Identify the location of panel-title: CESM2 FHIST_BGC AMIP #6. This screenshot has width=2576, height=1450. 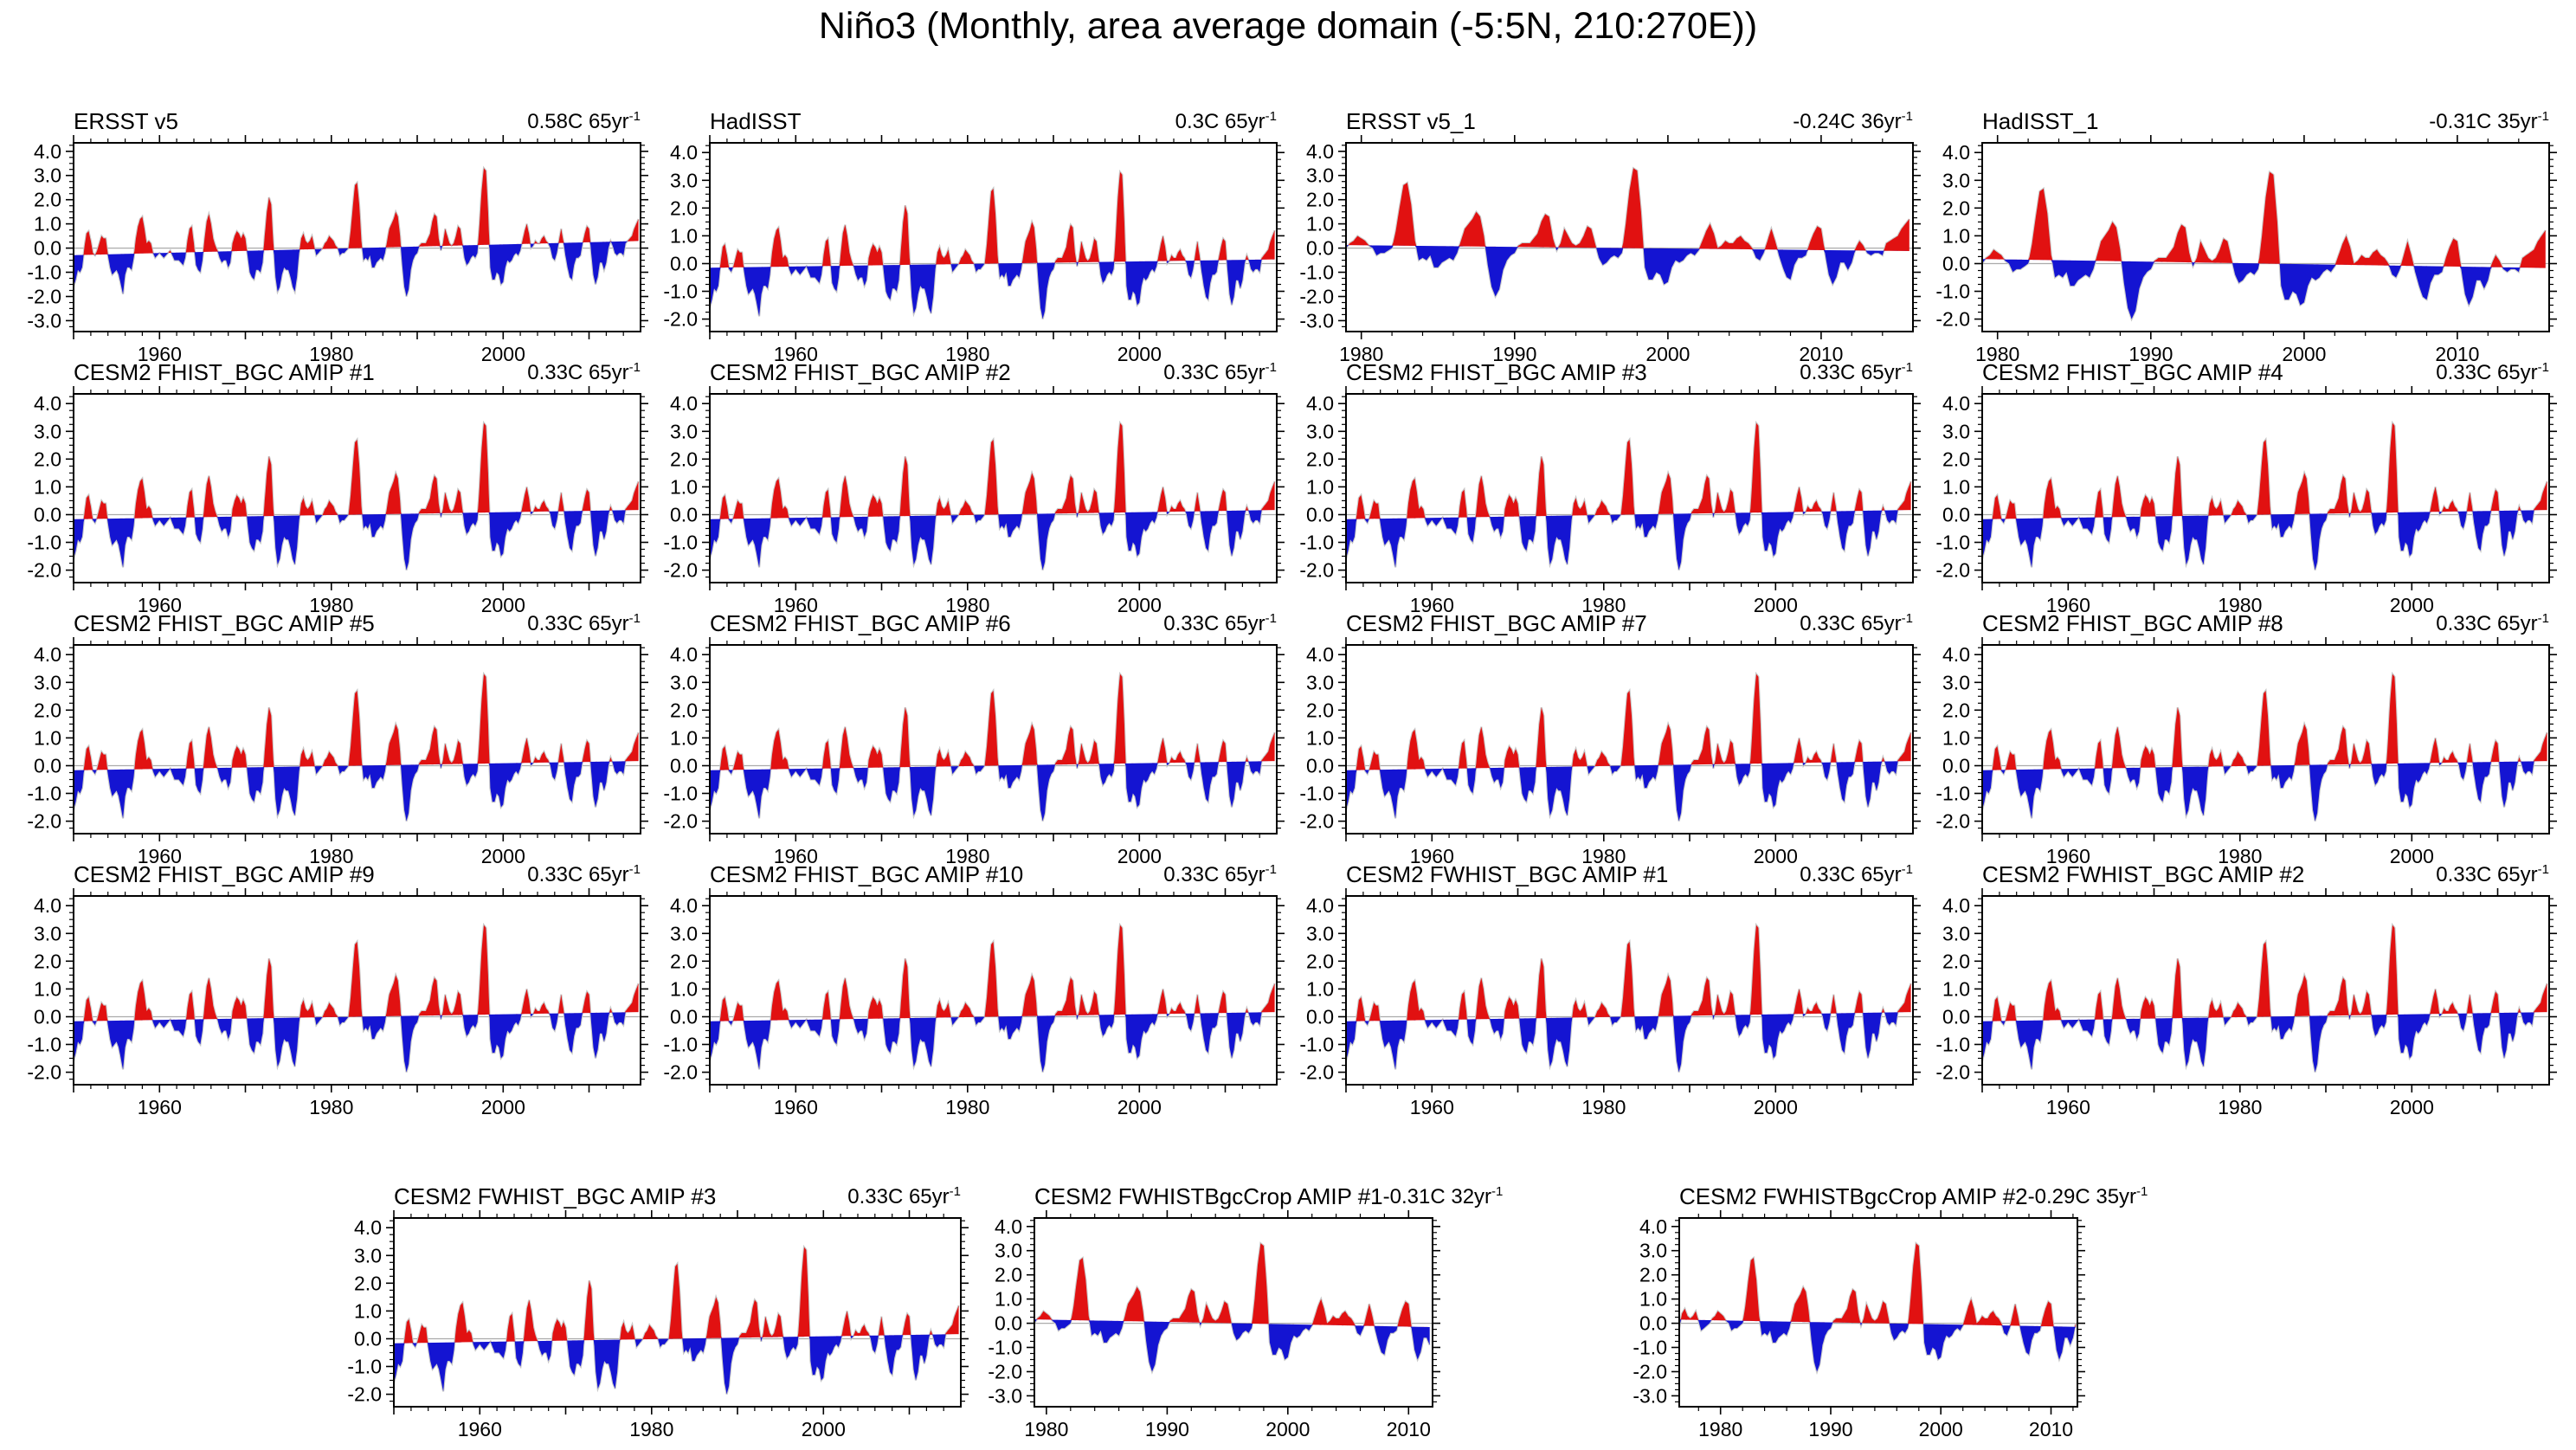
(860, 623).